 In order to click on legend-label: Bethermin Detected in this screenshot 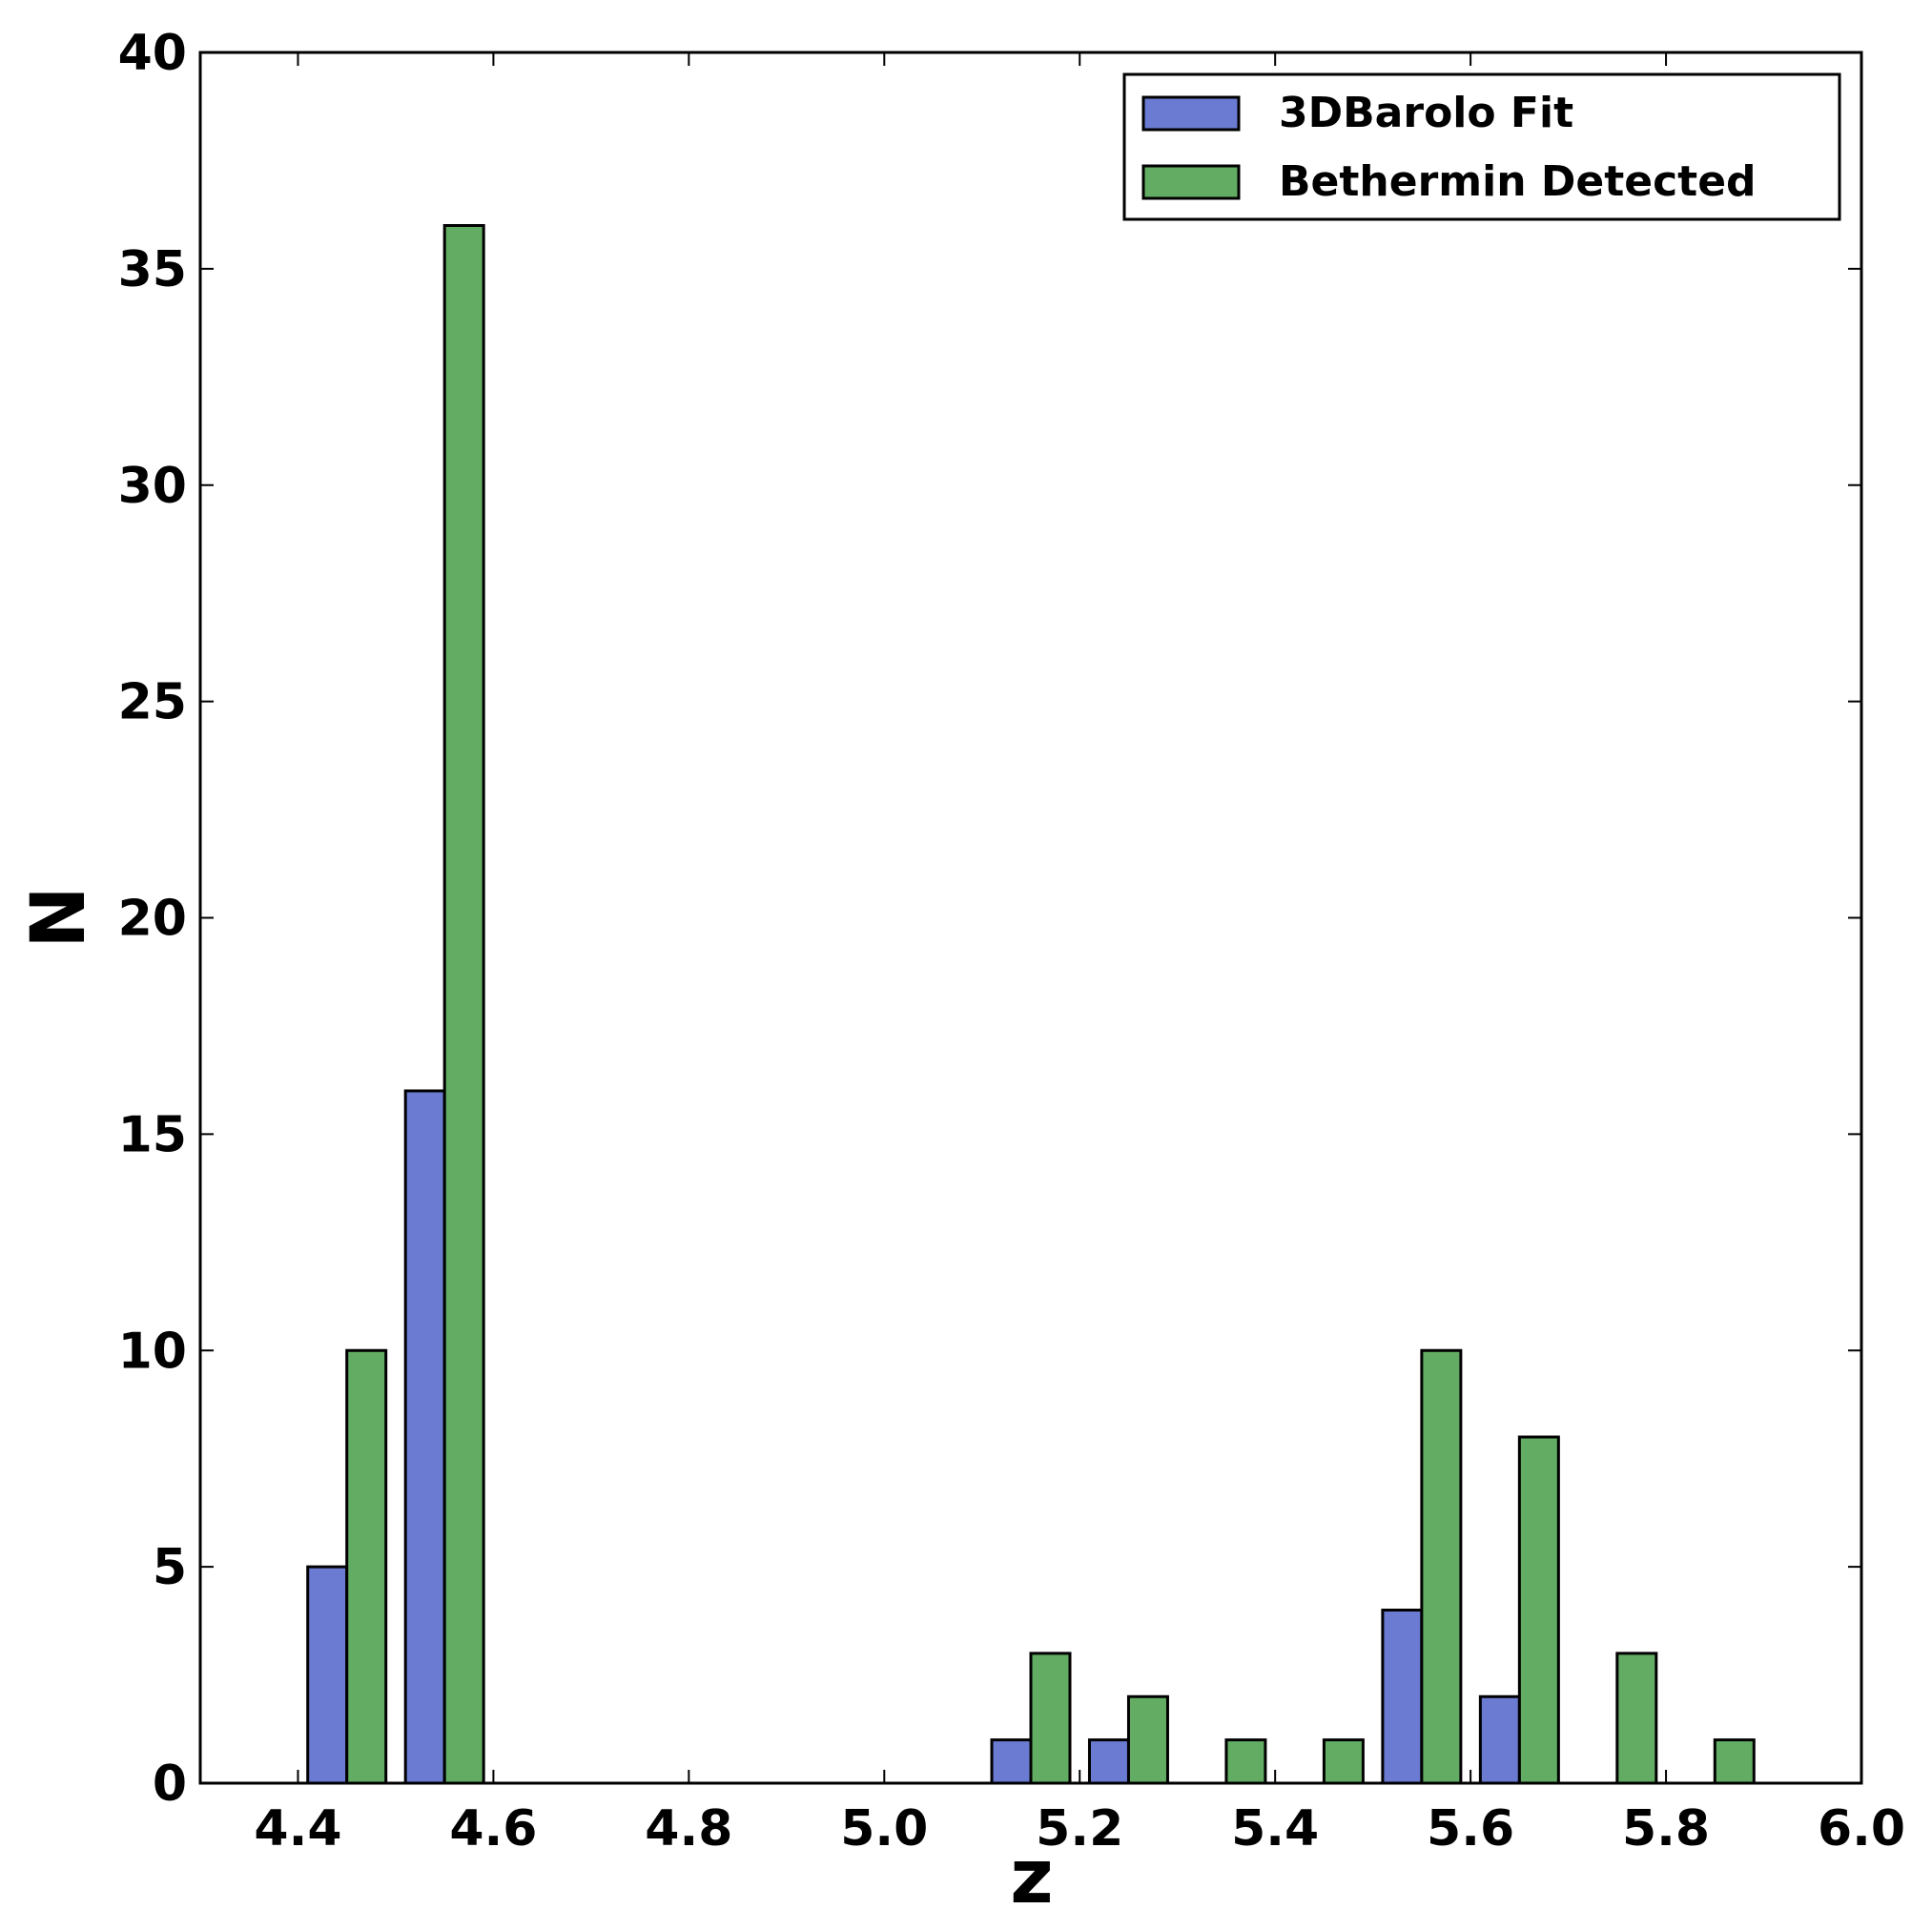, I will do `click(1518, 182)`.